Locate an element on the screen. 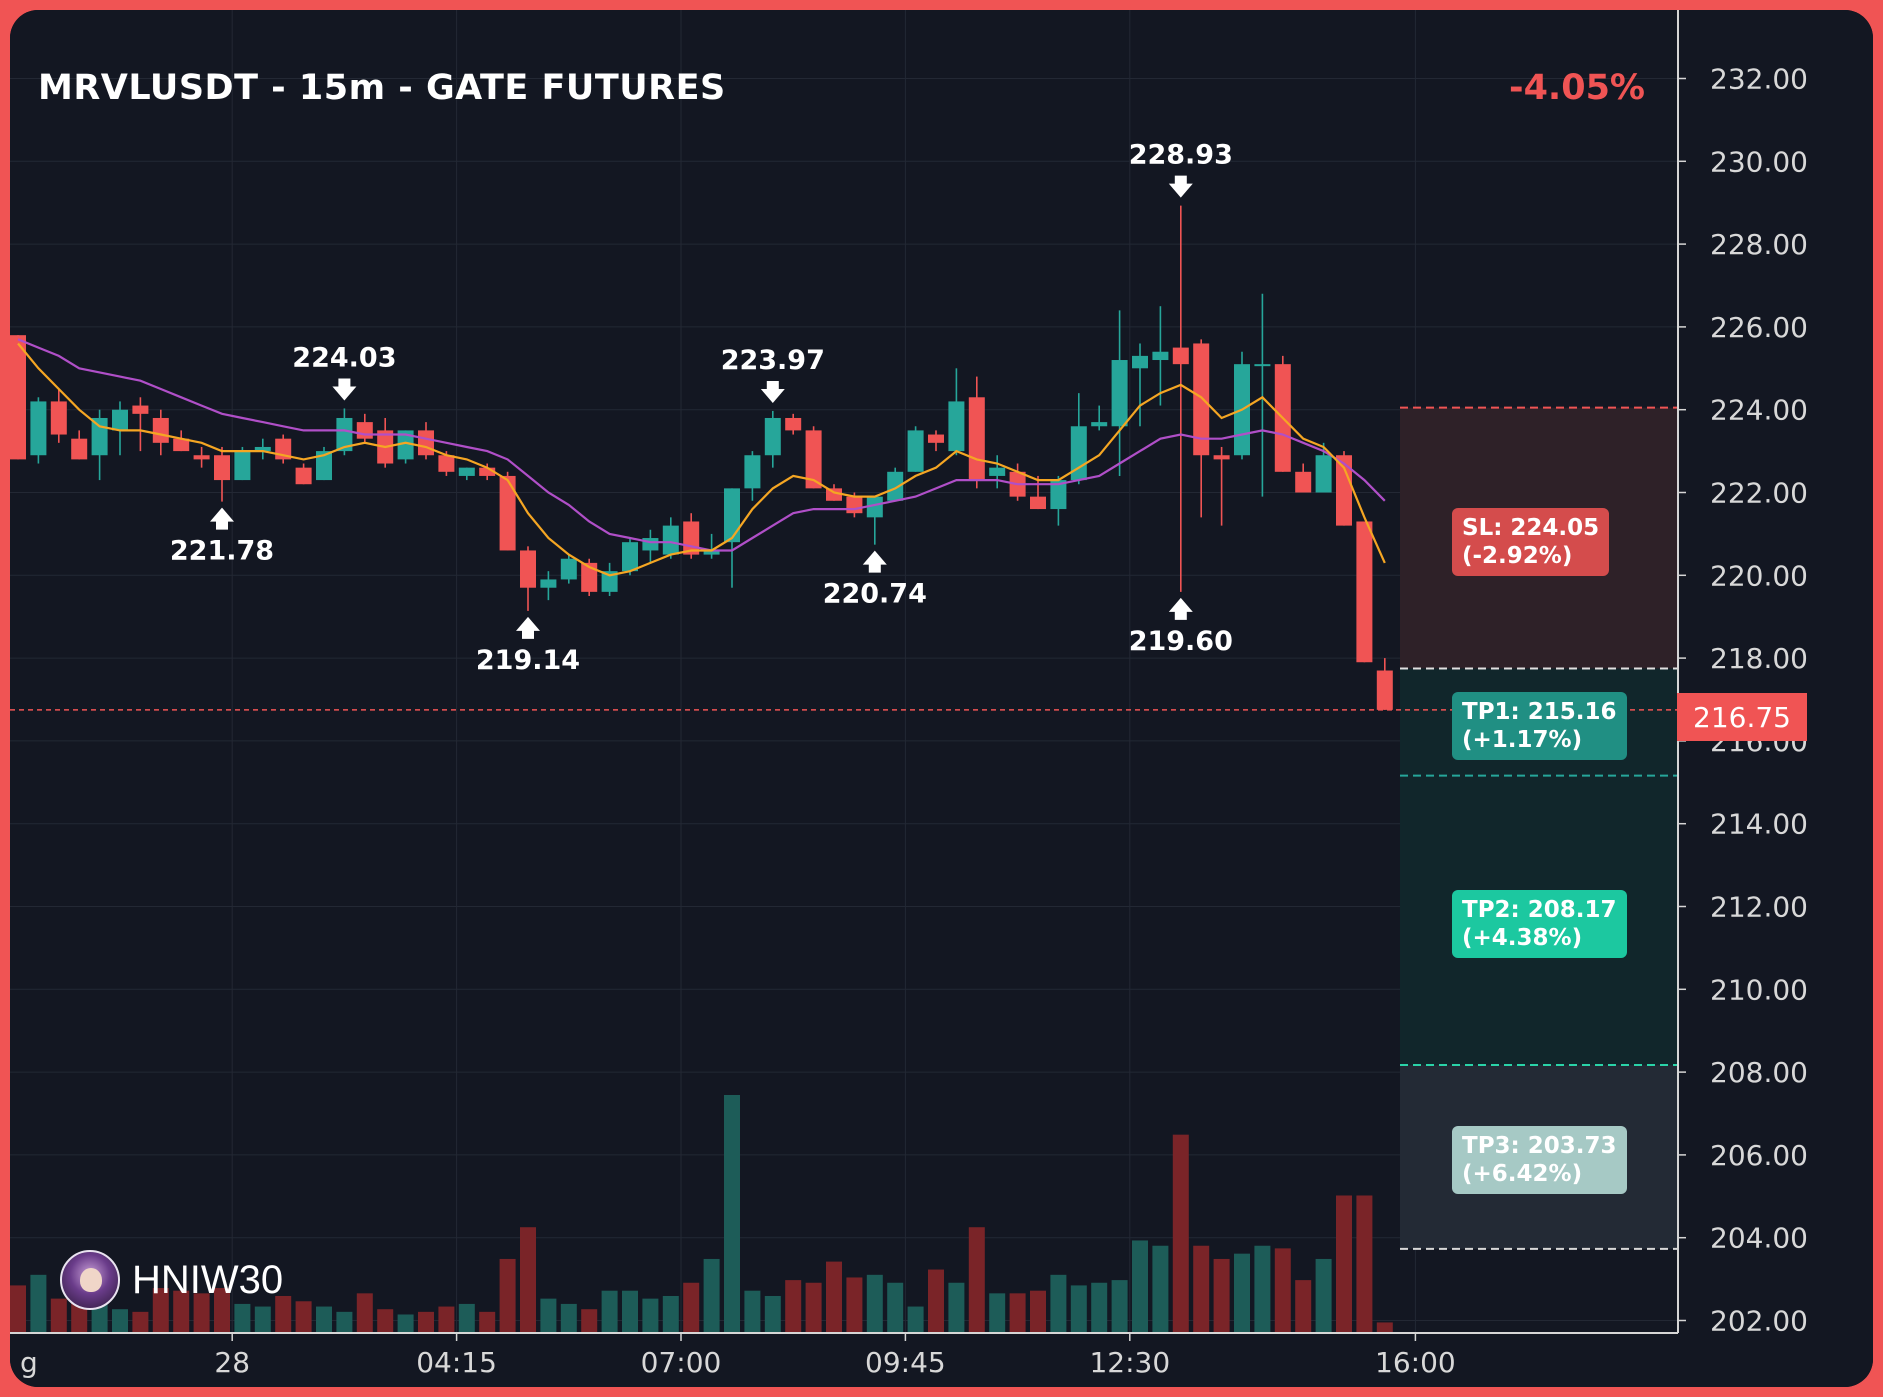  x-tick-label: 28 is located at coordinates (232, 1362).